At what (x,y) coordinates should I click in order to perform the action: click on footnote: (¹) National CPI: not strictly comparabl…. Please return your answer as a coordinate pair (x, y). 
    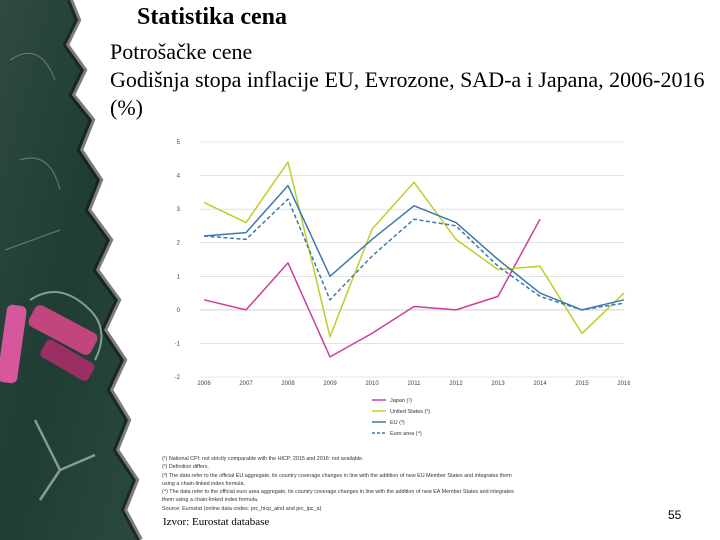
    Looking at the image, I should click on (263, 459).